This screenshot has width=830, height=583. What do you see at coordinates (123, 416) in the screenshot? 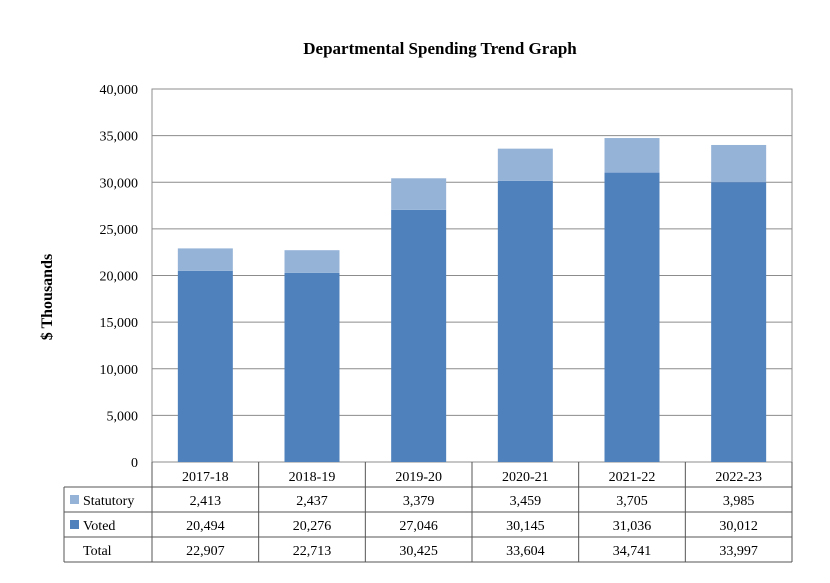
I see `y-tick-label: 5,000` at bounding box center [123, 416].